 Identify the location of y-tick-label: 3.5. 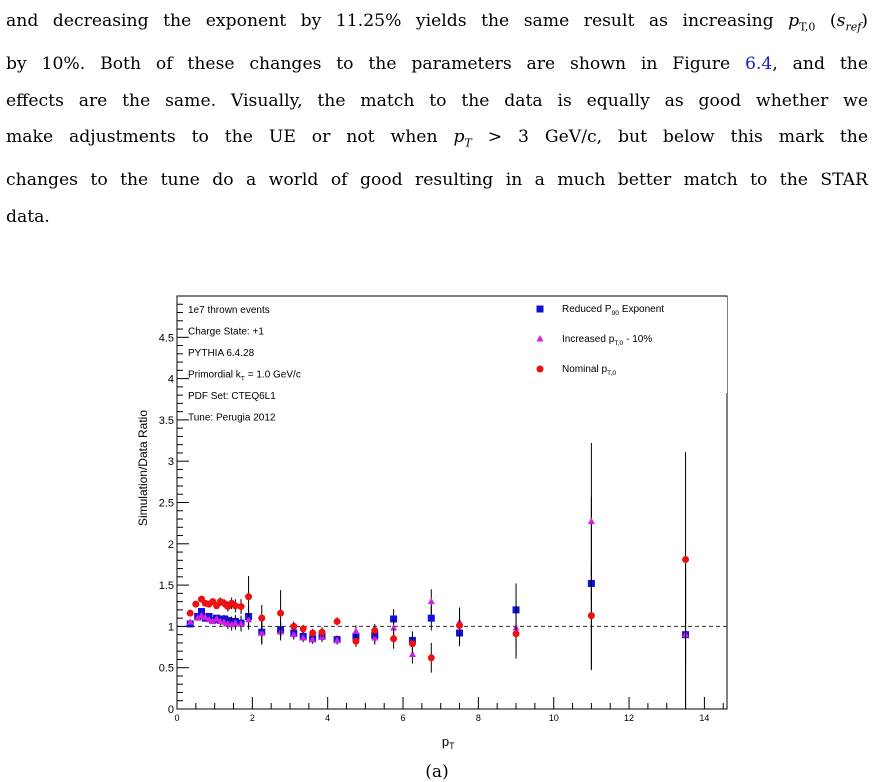
(166, 421).